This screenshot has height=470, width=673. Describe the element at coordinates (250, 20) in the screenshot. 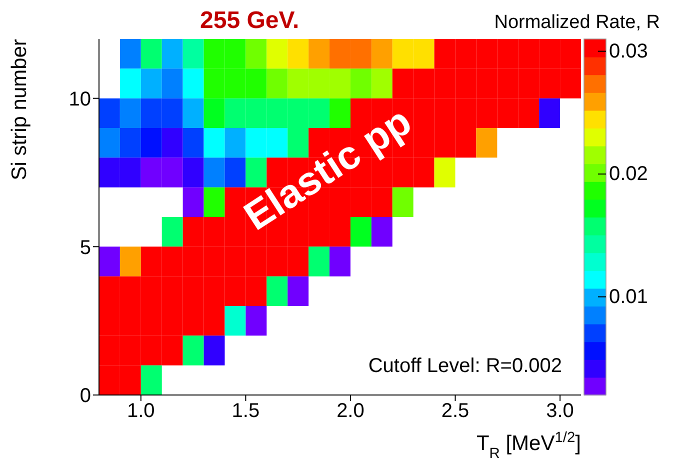

I see `chart-title: 255 GeV.` at that location.